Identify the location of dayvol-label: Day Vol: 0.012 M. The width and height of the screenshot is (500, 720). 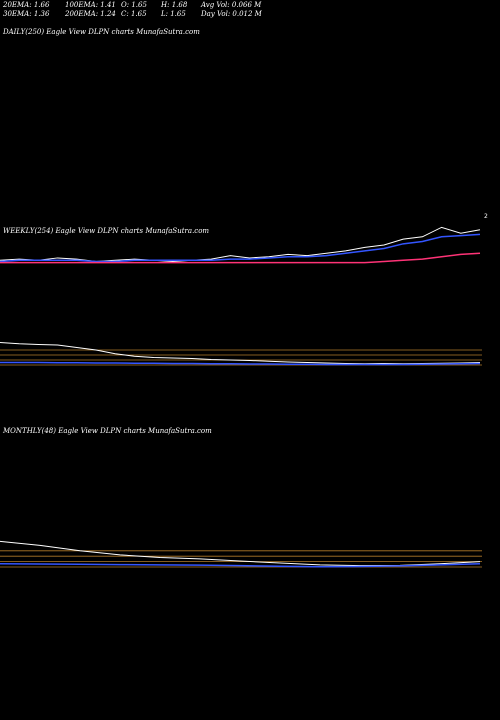
(231, 14).